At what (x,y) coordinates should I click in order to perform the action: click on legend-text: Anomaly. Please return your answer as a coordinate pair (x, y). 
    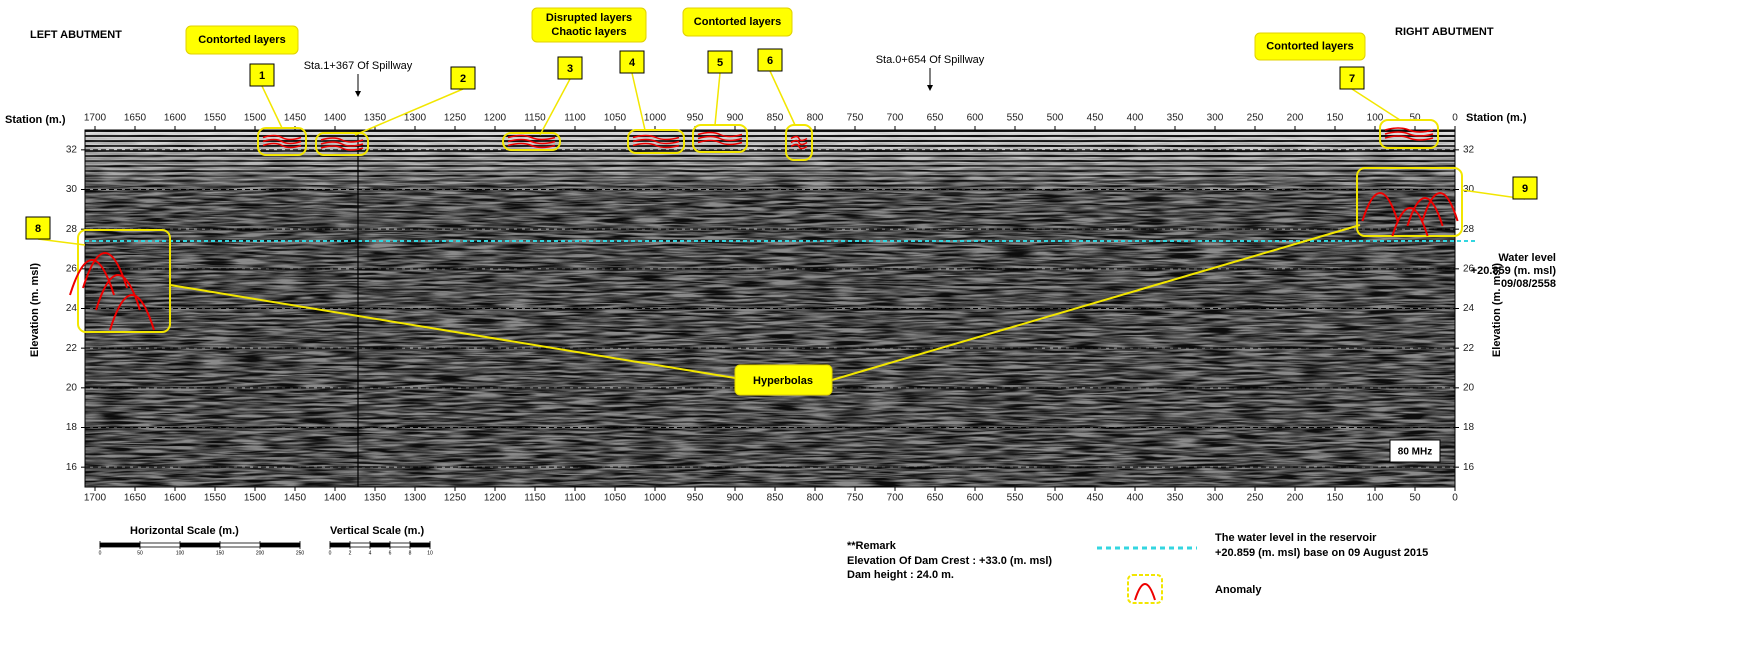
    Looking at the image, I should click on (1238, 590).